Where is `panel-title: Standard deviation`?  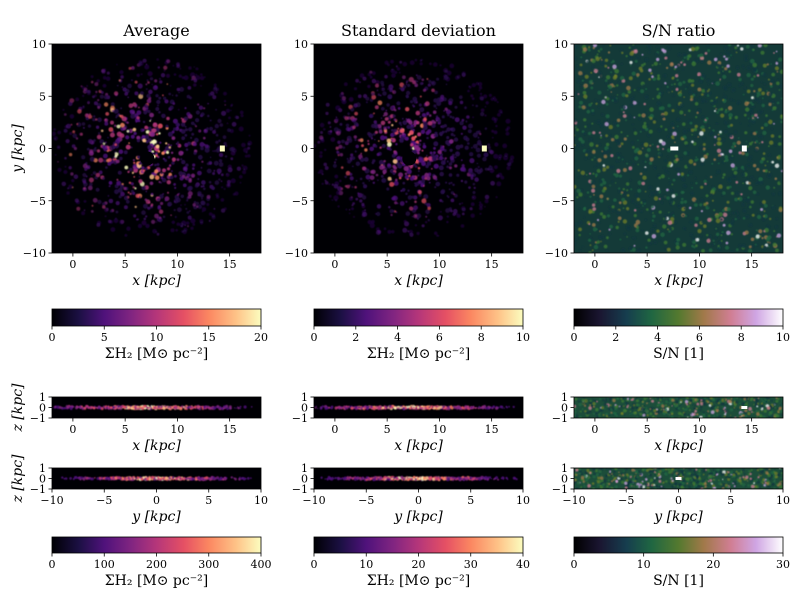 panel-title: Standard deviation is located at coordinates (418, 30).